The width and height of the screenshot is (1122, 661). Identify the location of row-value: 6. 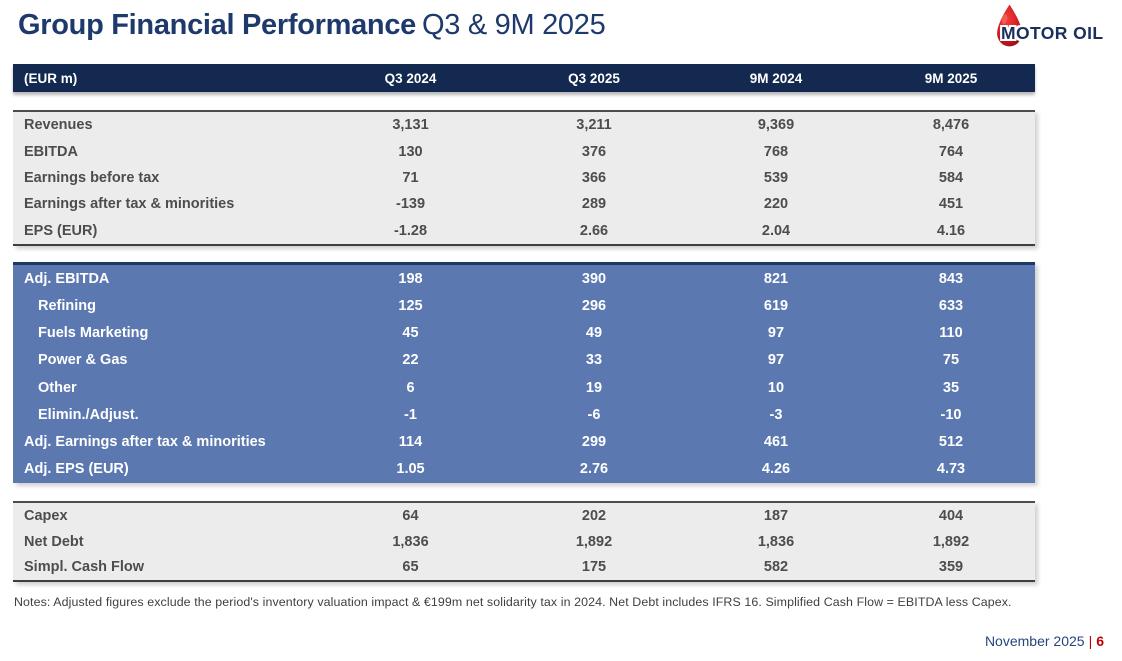
(410, 387).